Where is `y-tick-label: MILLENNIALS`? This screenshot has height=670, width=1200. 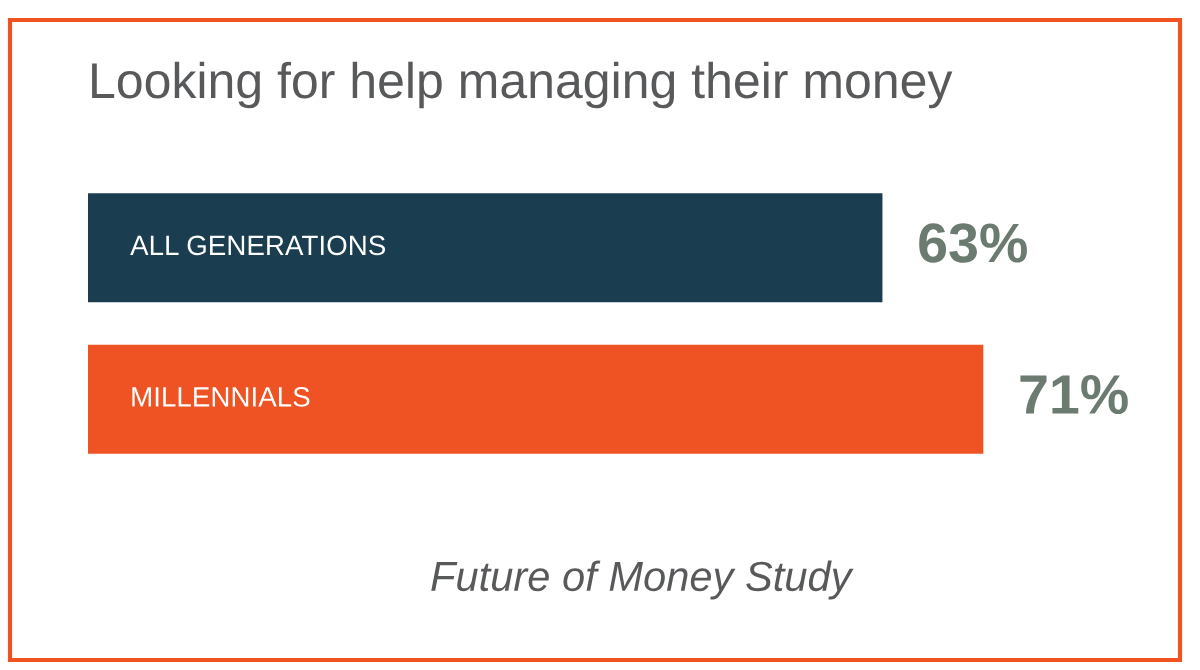 y-tick-label: MILLENNIALS is located at coordinates (221, 397).